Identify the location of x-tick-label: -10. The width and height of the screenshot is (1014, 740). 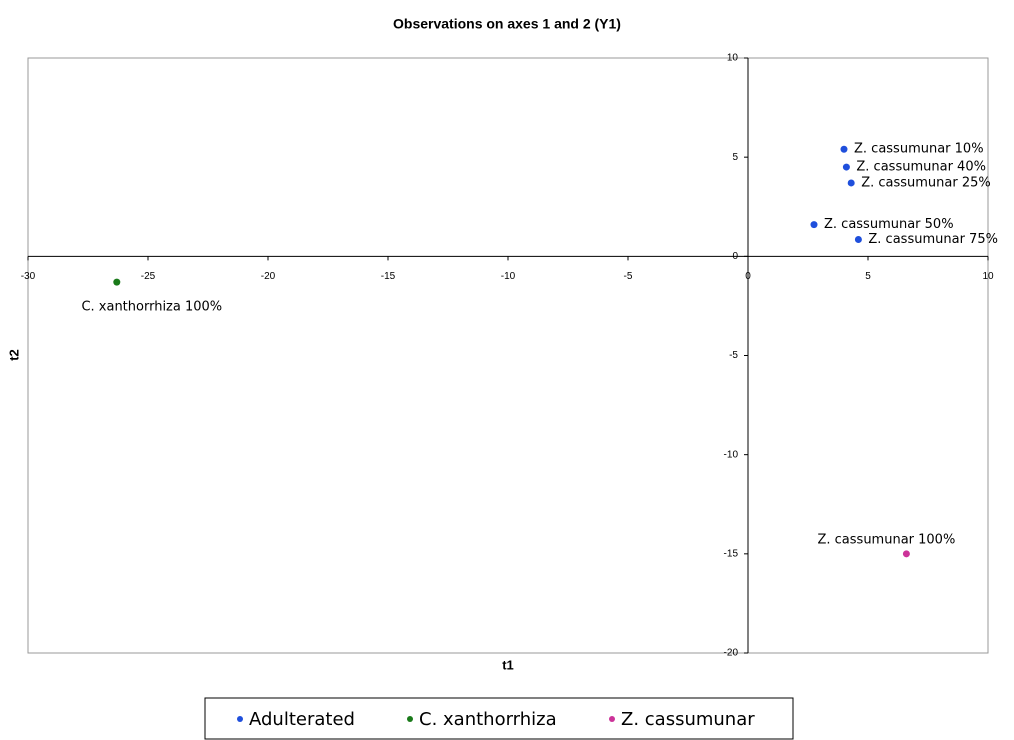
(508, 276).